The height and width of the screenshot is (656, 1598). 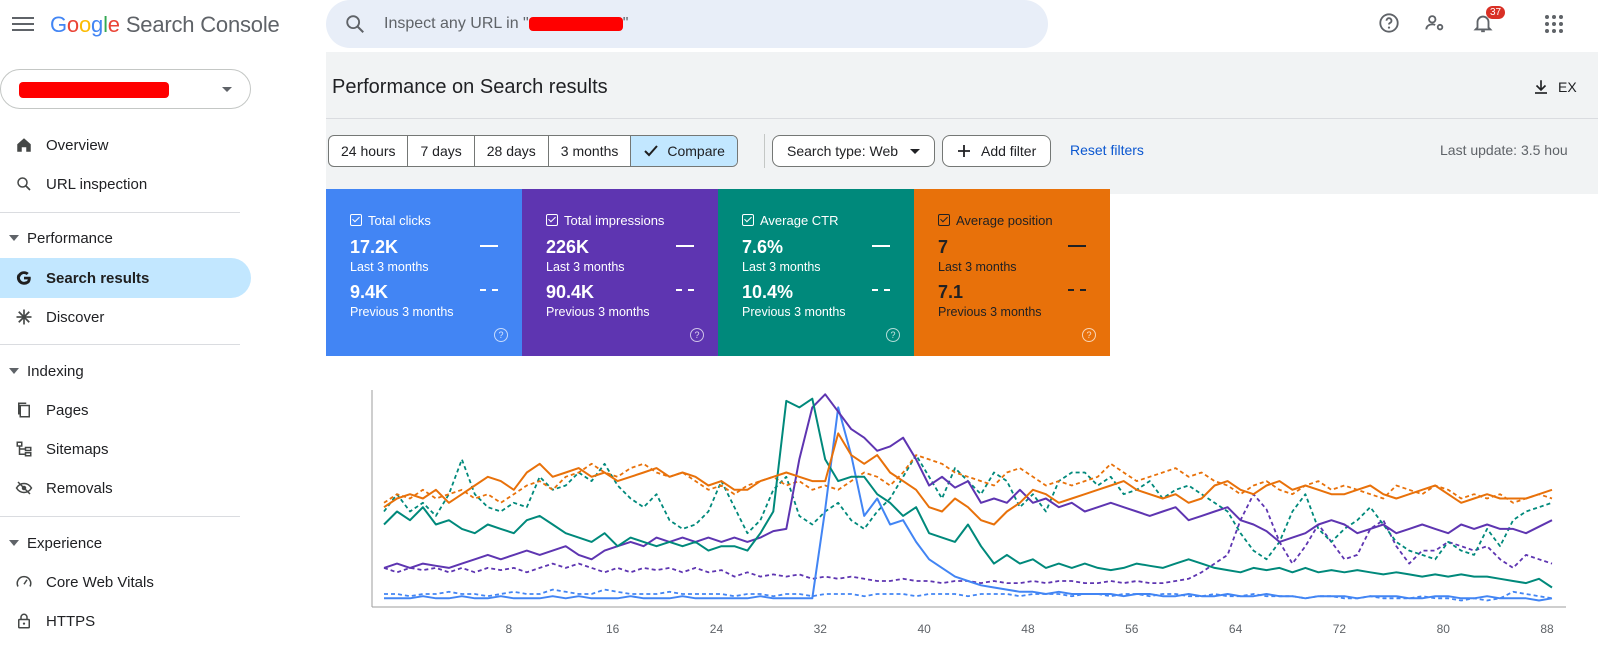 What do you see at coordinates (369, 292) in the screenshot?
I see `card-prev-value: 9.4K` at bounding box center [369, 292].